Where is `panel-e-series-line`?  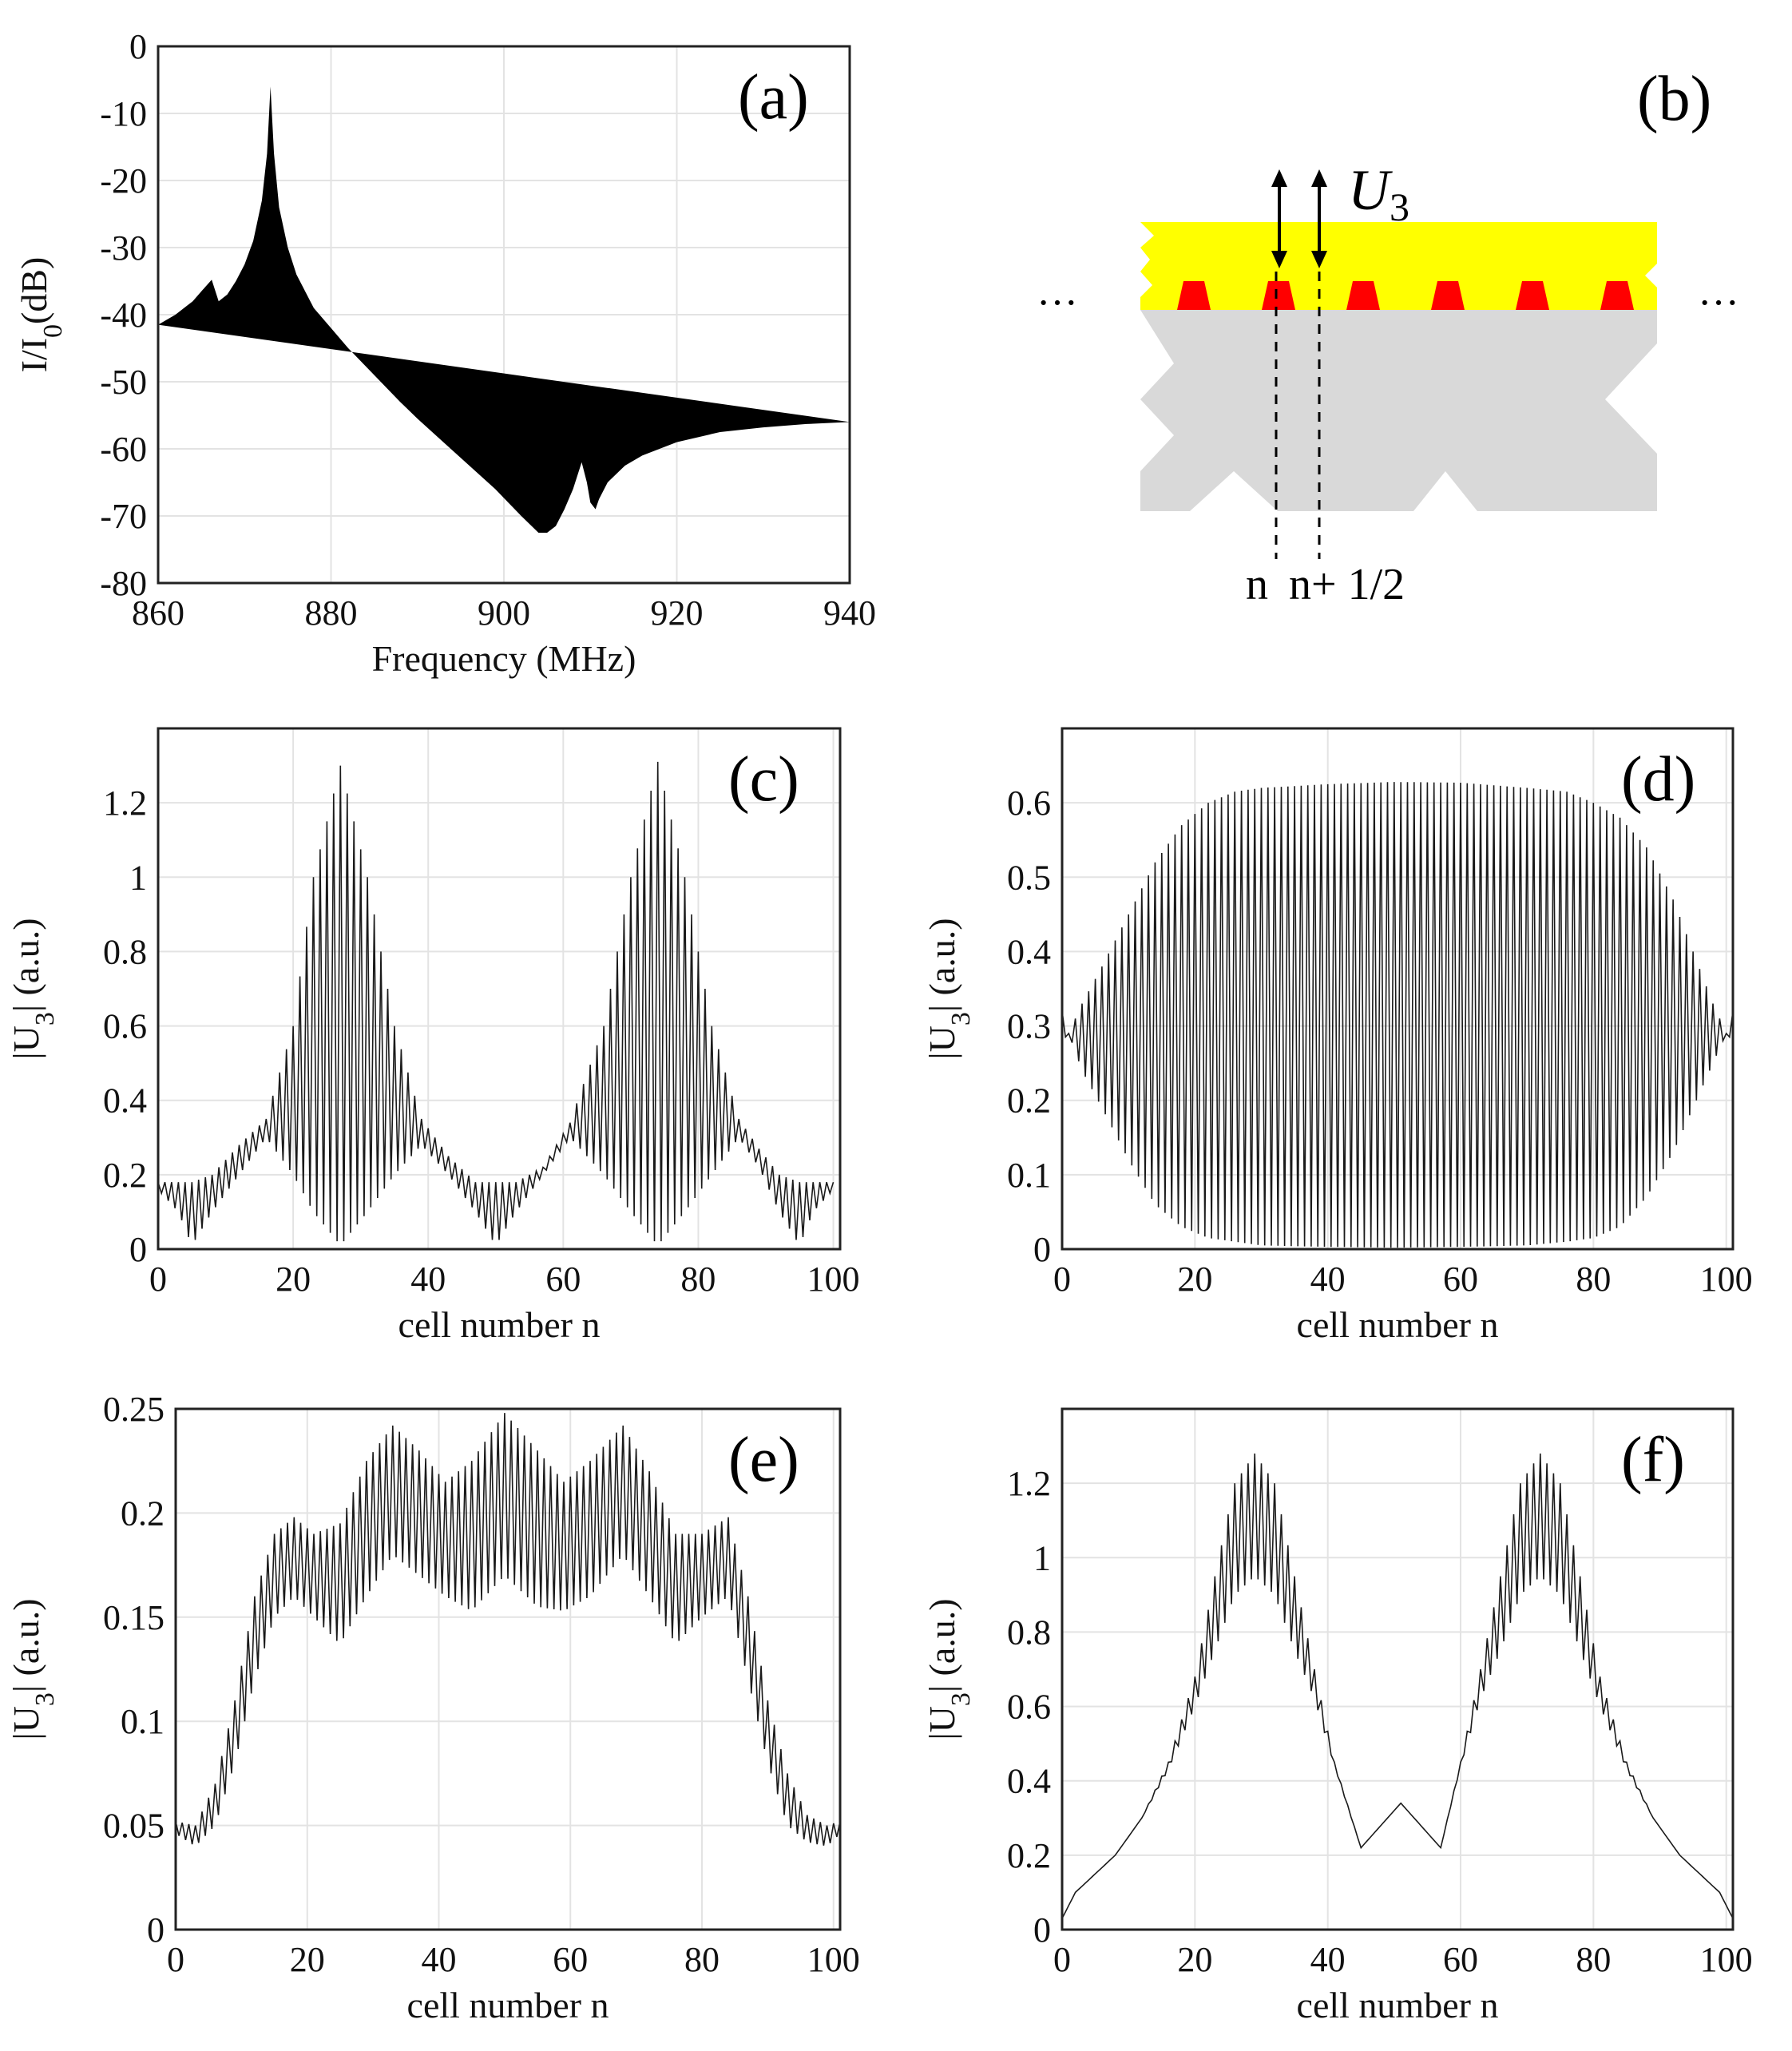
panel-e-series-line is located at coordinates (508, 1629).